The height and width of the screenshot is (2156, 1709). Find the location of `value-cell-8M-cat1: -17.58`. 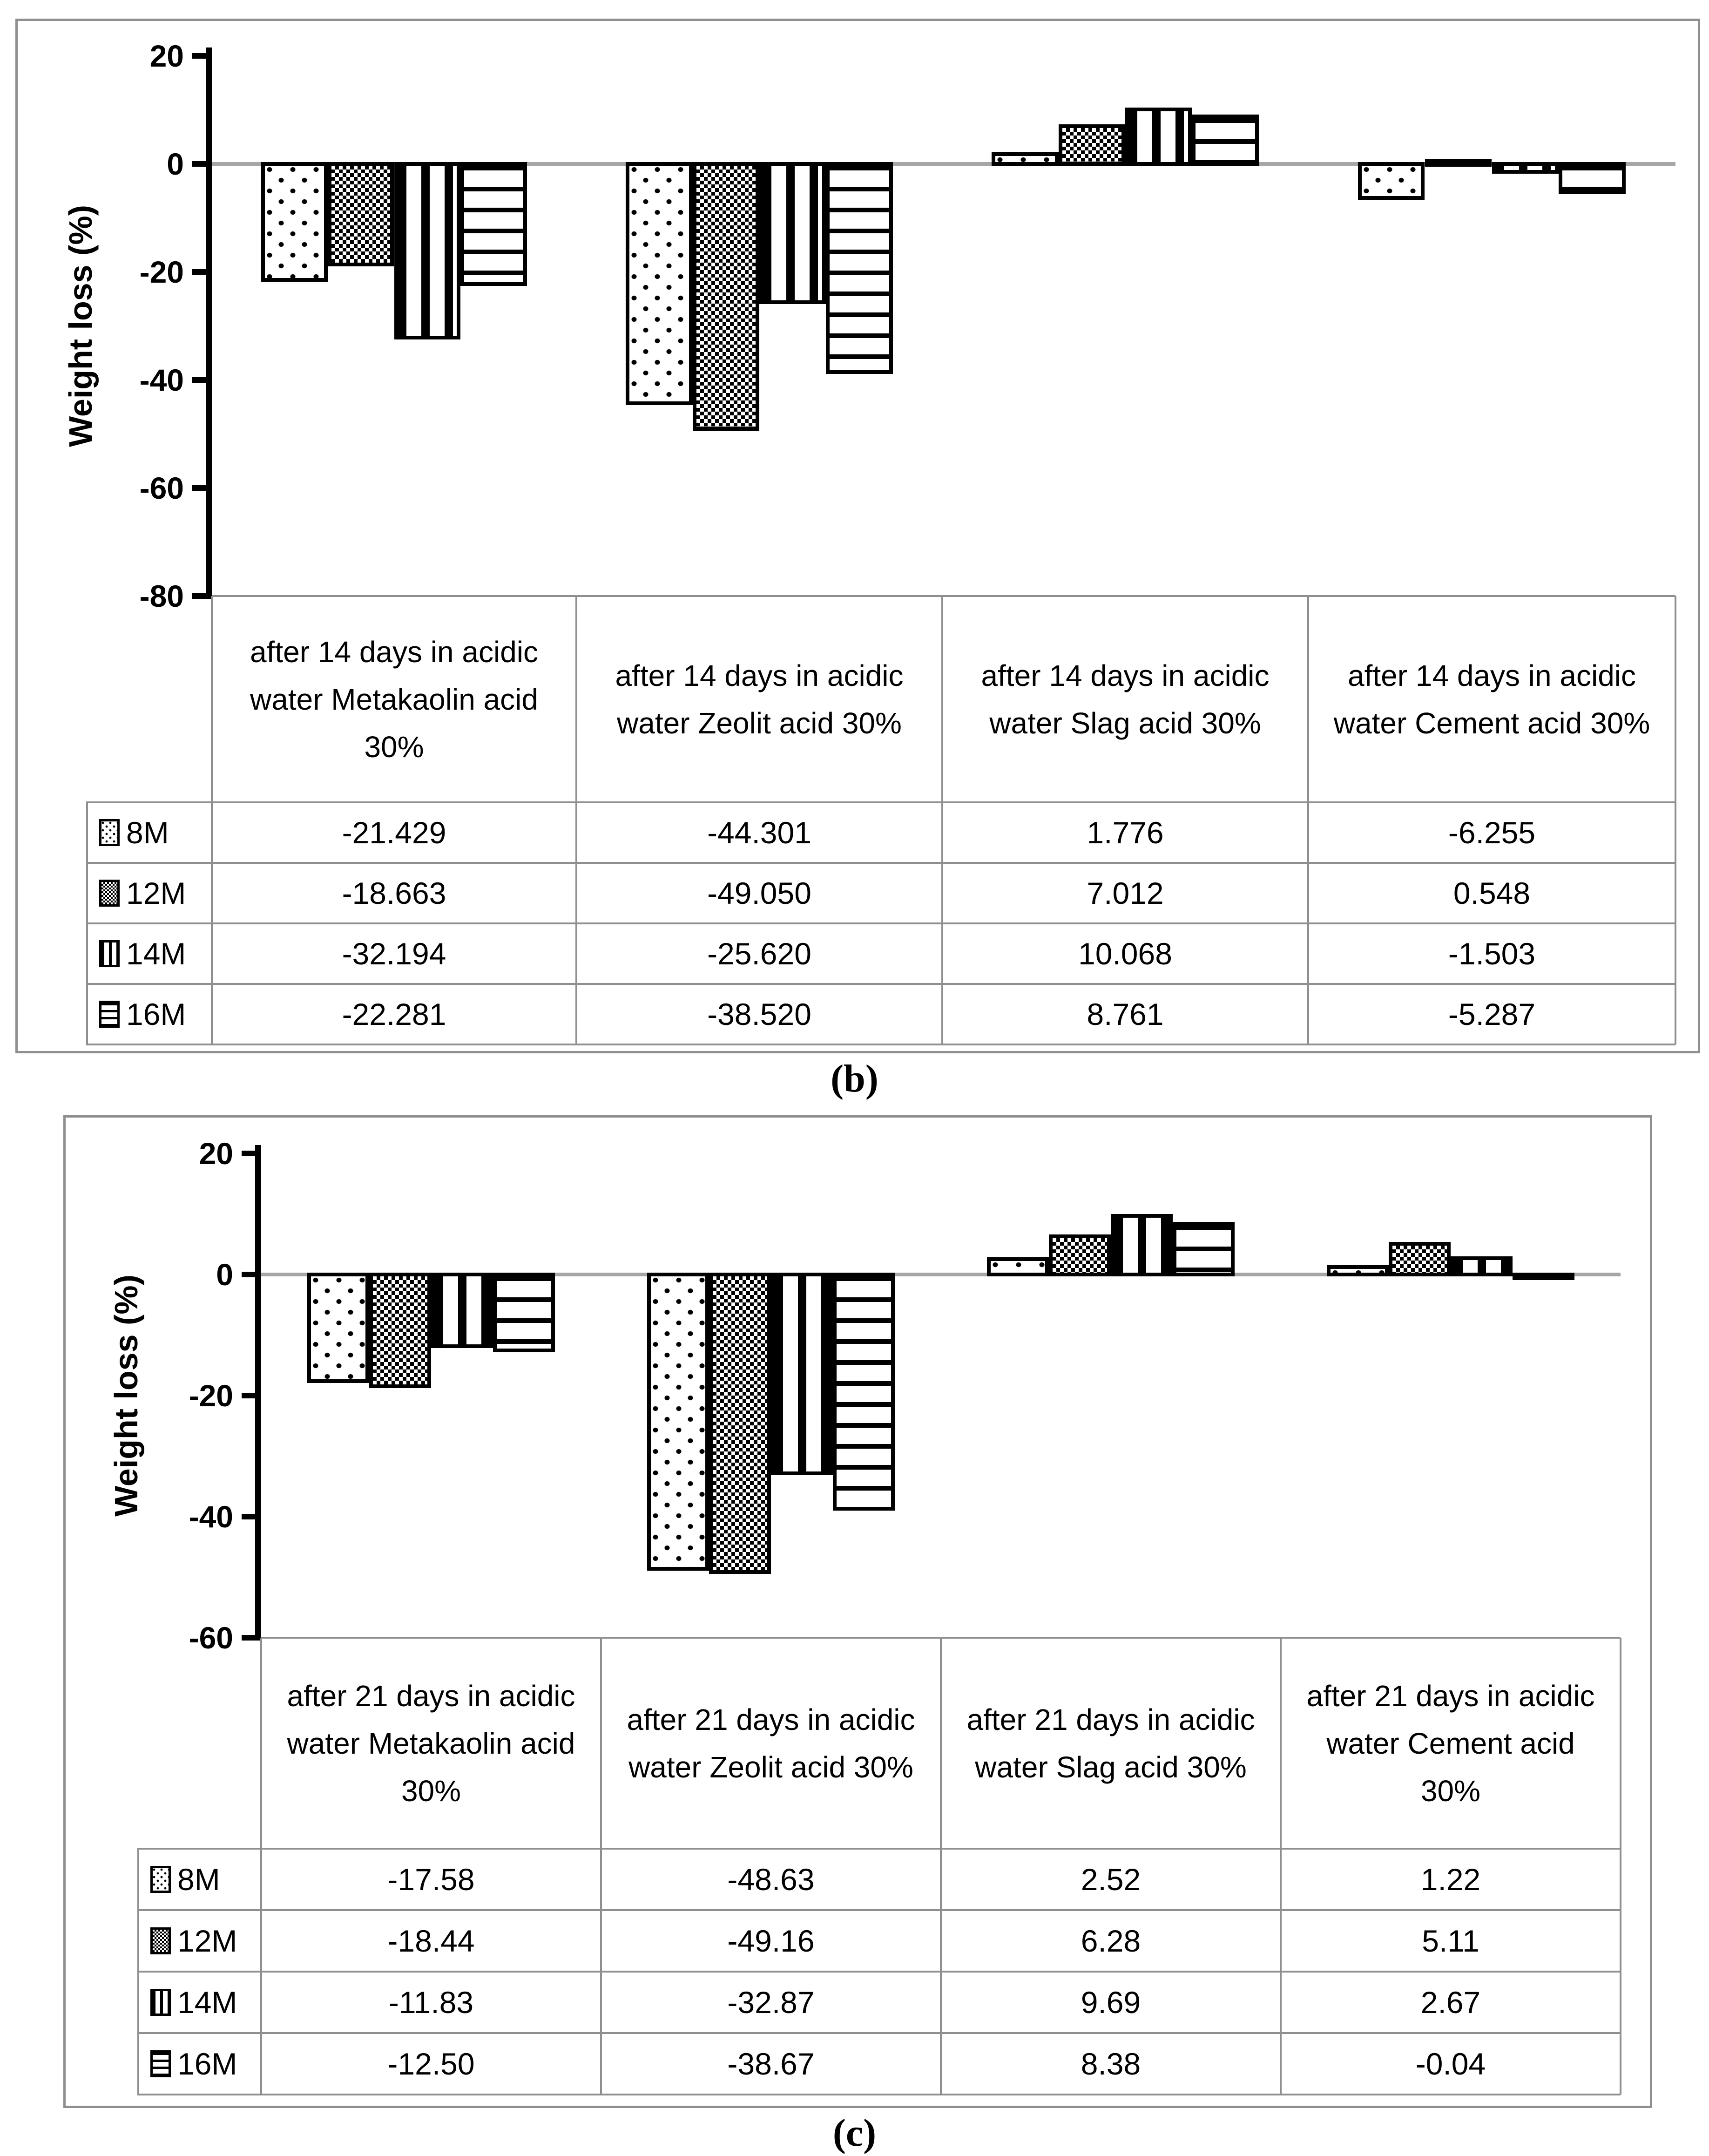

value-cell-8M-cat1: -17.58 is located at coordinates (431, 1879).